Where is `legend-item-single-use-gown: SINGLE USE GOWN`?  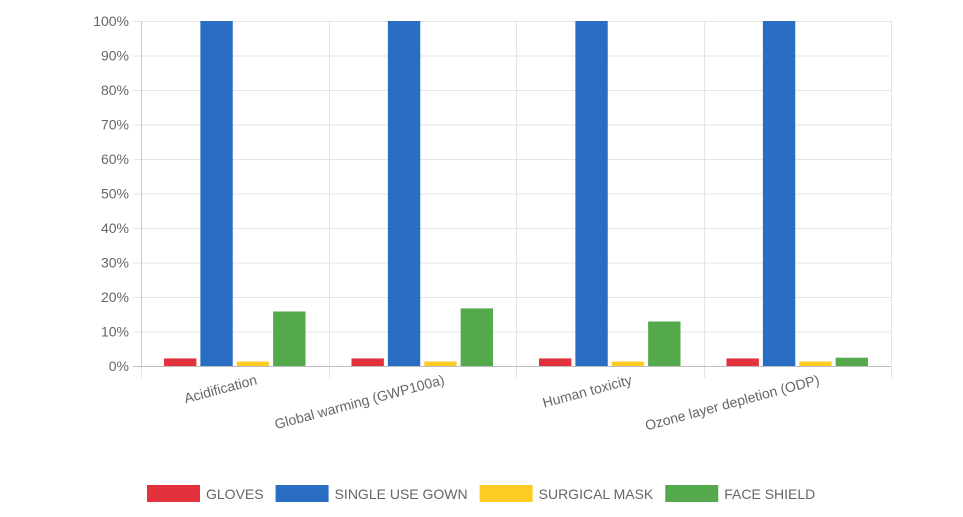 legend-item-single-use-gown: SINGLE USE GOWN is located at coordinates (371, 493).